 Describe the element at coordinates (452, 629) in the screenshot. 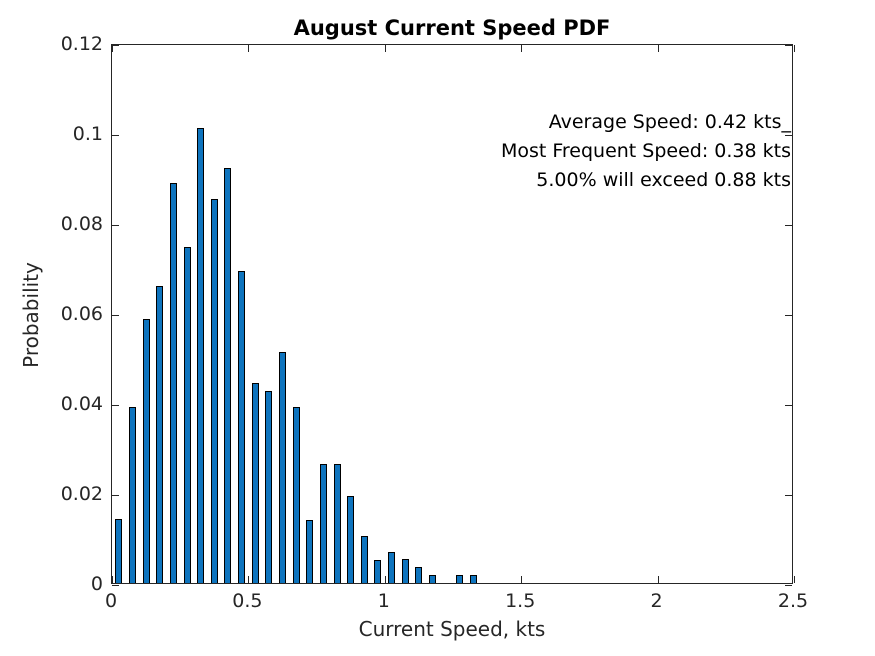

I see `x-axis-label: Current Speed, kts` at that location.